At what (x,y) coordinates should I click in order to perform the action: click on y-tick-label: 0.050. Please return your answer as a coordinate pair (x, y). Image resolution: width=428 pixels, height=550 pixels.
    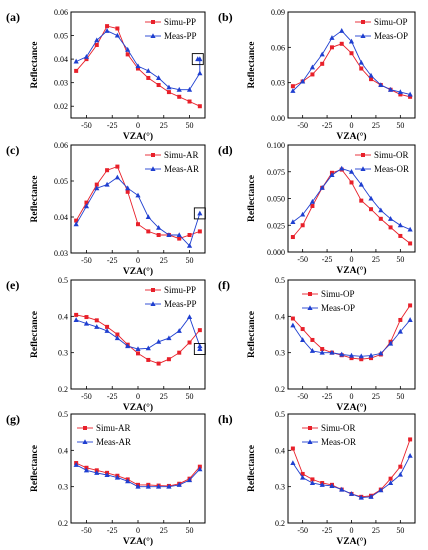
    Looking at the image, I should click on (276, 199).